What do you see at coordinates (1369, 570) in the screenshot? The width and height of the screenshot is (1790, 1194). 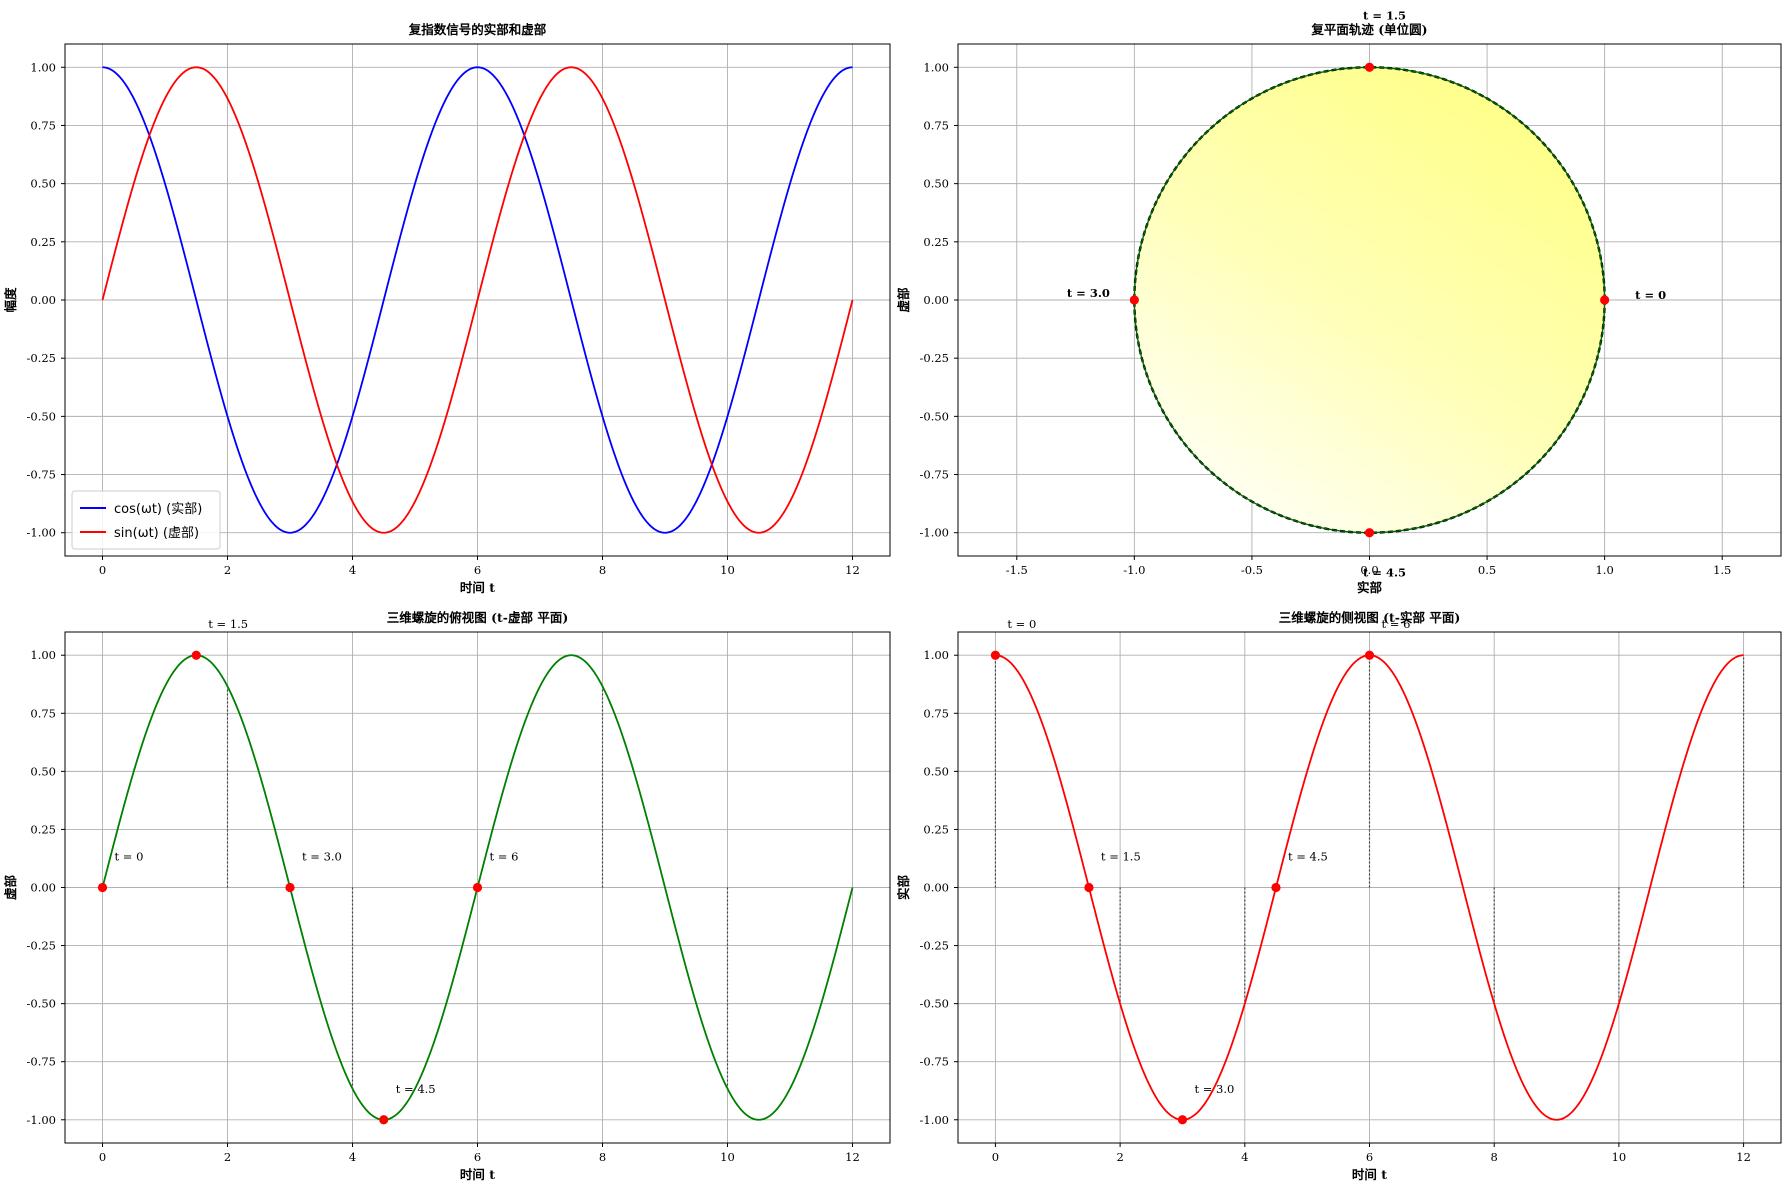 I see `x-tick-label: 0.0` at bounding box center [1369, 570].